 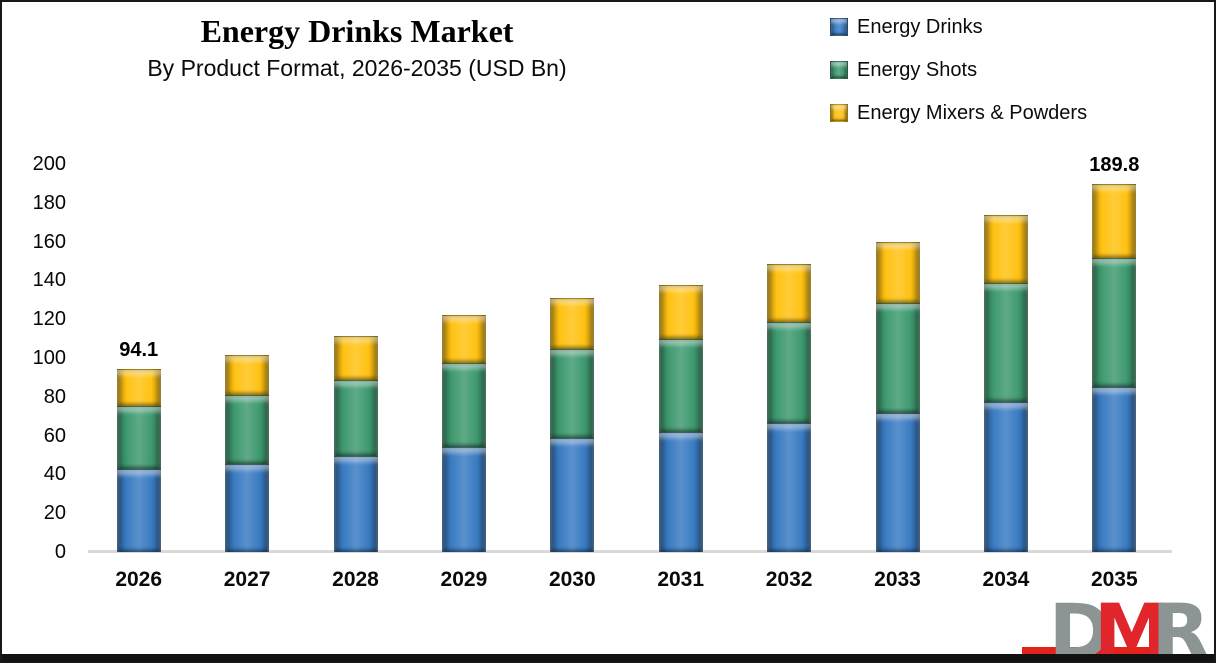 I want to click on chart-title: Energy Drinks Market, so click(x=357, y=31).